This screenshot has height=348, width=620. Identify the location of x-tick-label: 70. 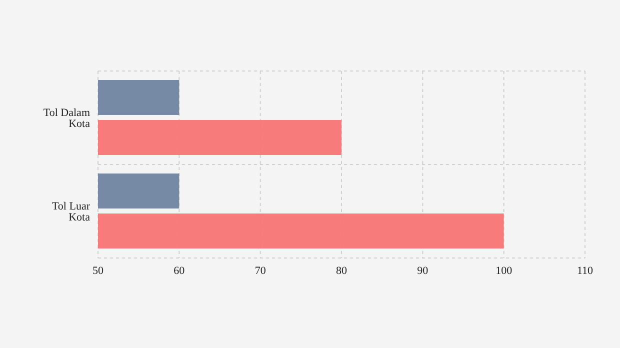
(260, 270).